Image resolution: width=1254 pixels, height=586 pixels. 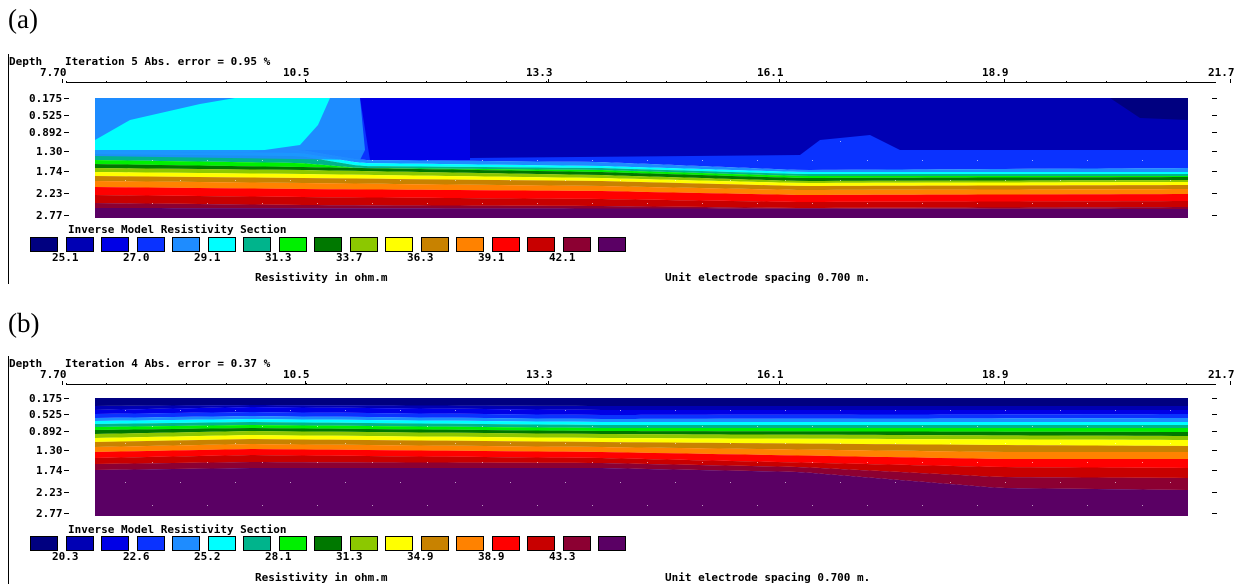 I want to click on navy-zone, so click(x=1149, y=109).